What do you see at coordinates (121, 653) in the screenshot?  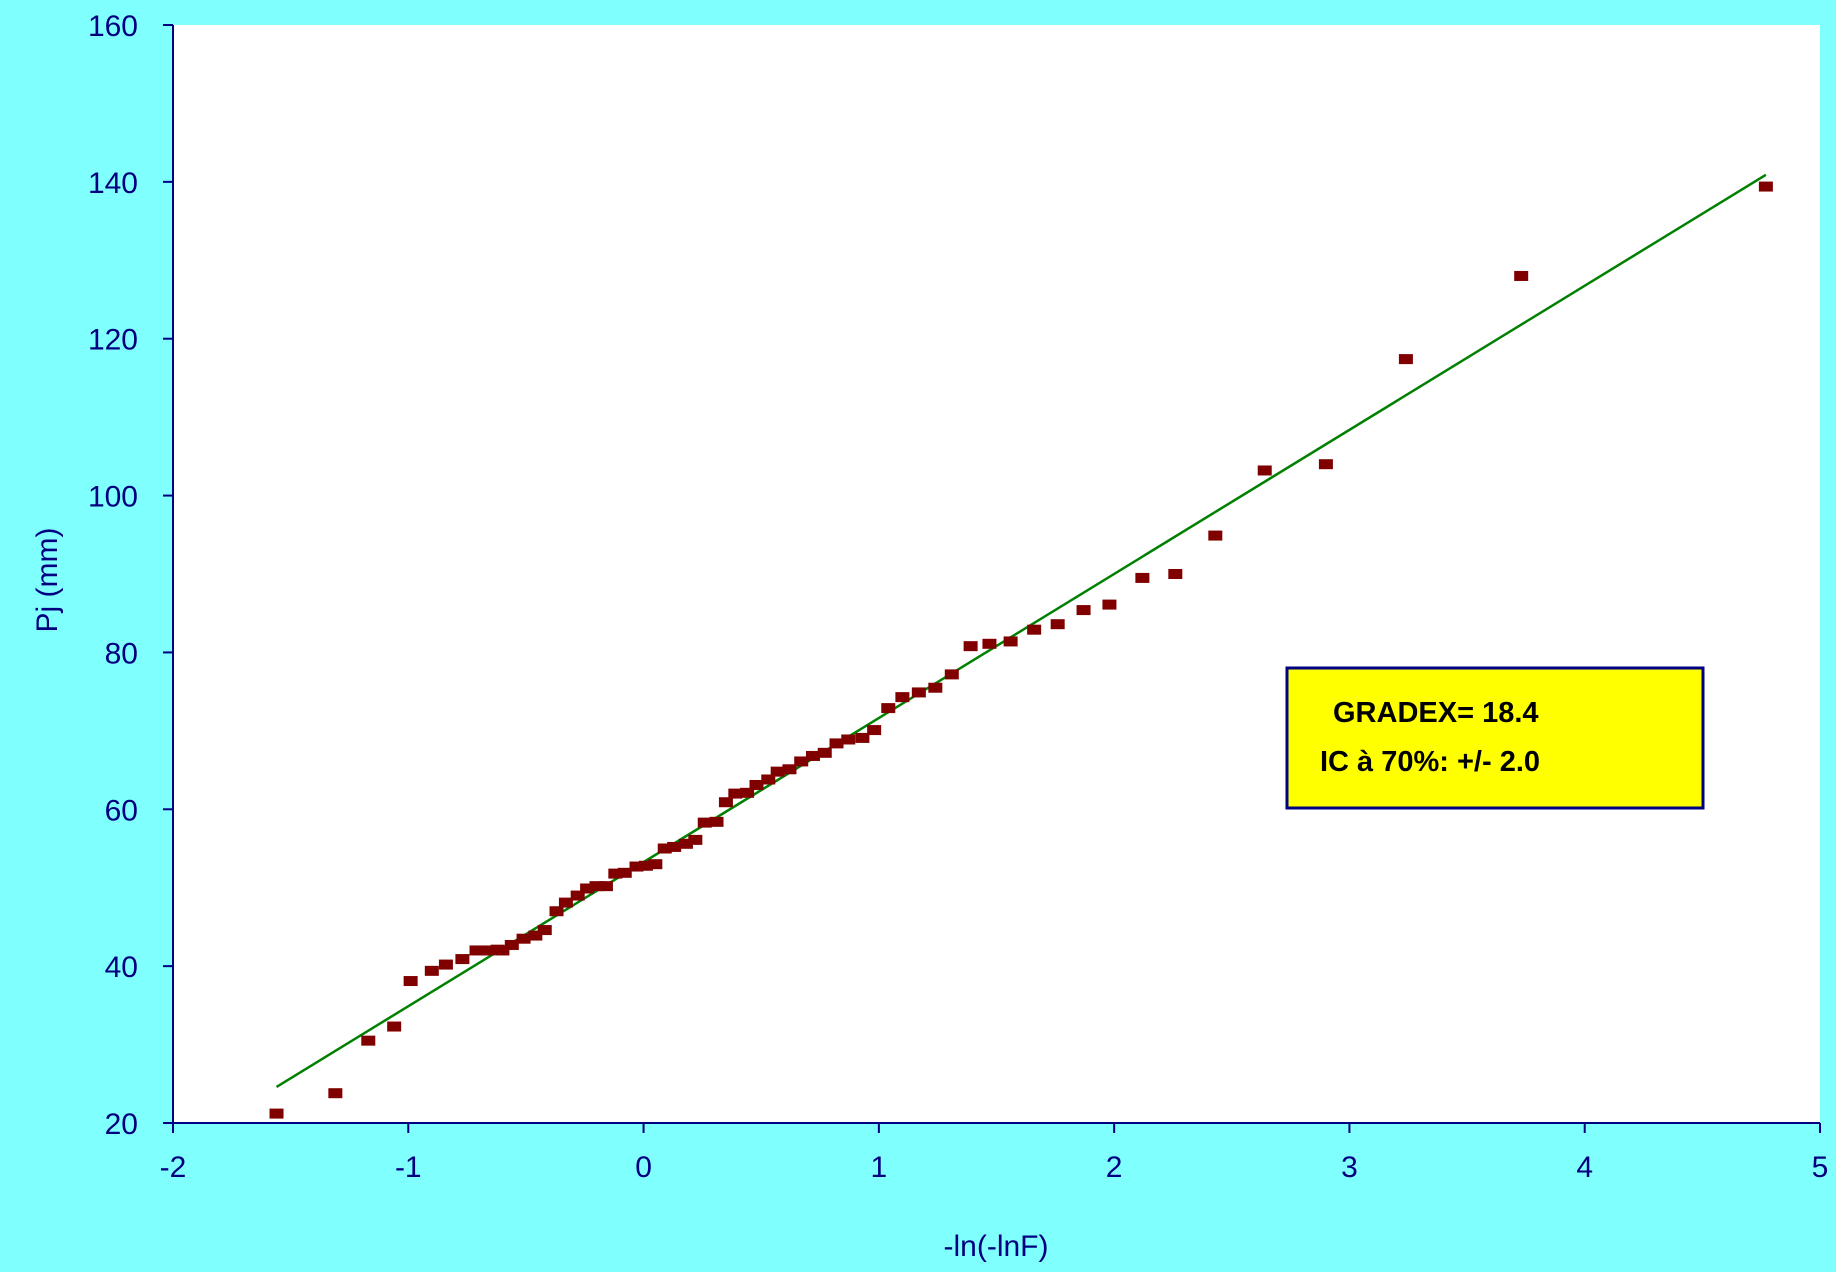 I see `y-tick-label: 80` at bounding box center [121, 653].